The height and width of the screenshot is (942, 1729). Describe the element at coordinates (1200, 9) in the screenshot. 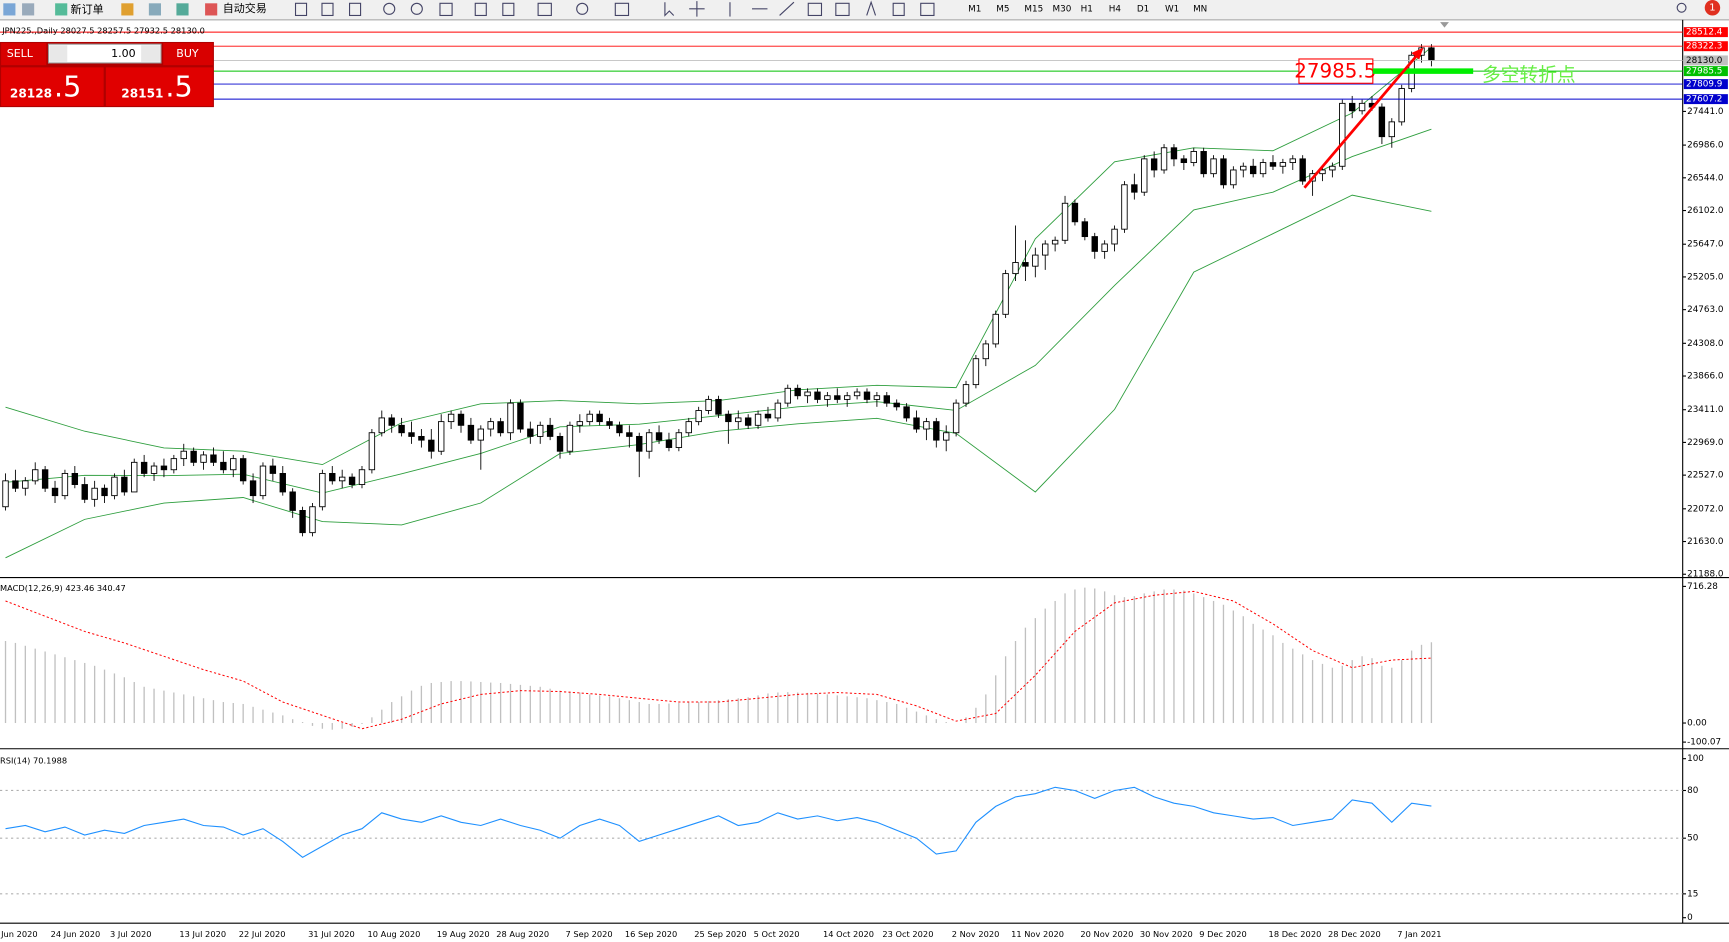

I see `timeframe-button: MN` at that location.